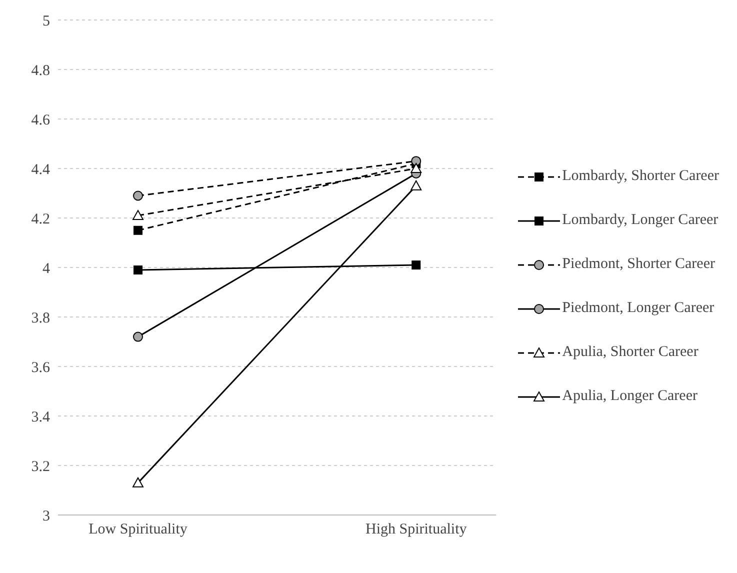 Image resolution: width=737 pixels, height=573 pixels. Describe the element at coordinates (40, 318) in the screenshot. I see `y-tick-label: 3.8` at that location.